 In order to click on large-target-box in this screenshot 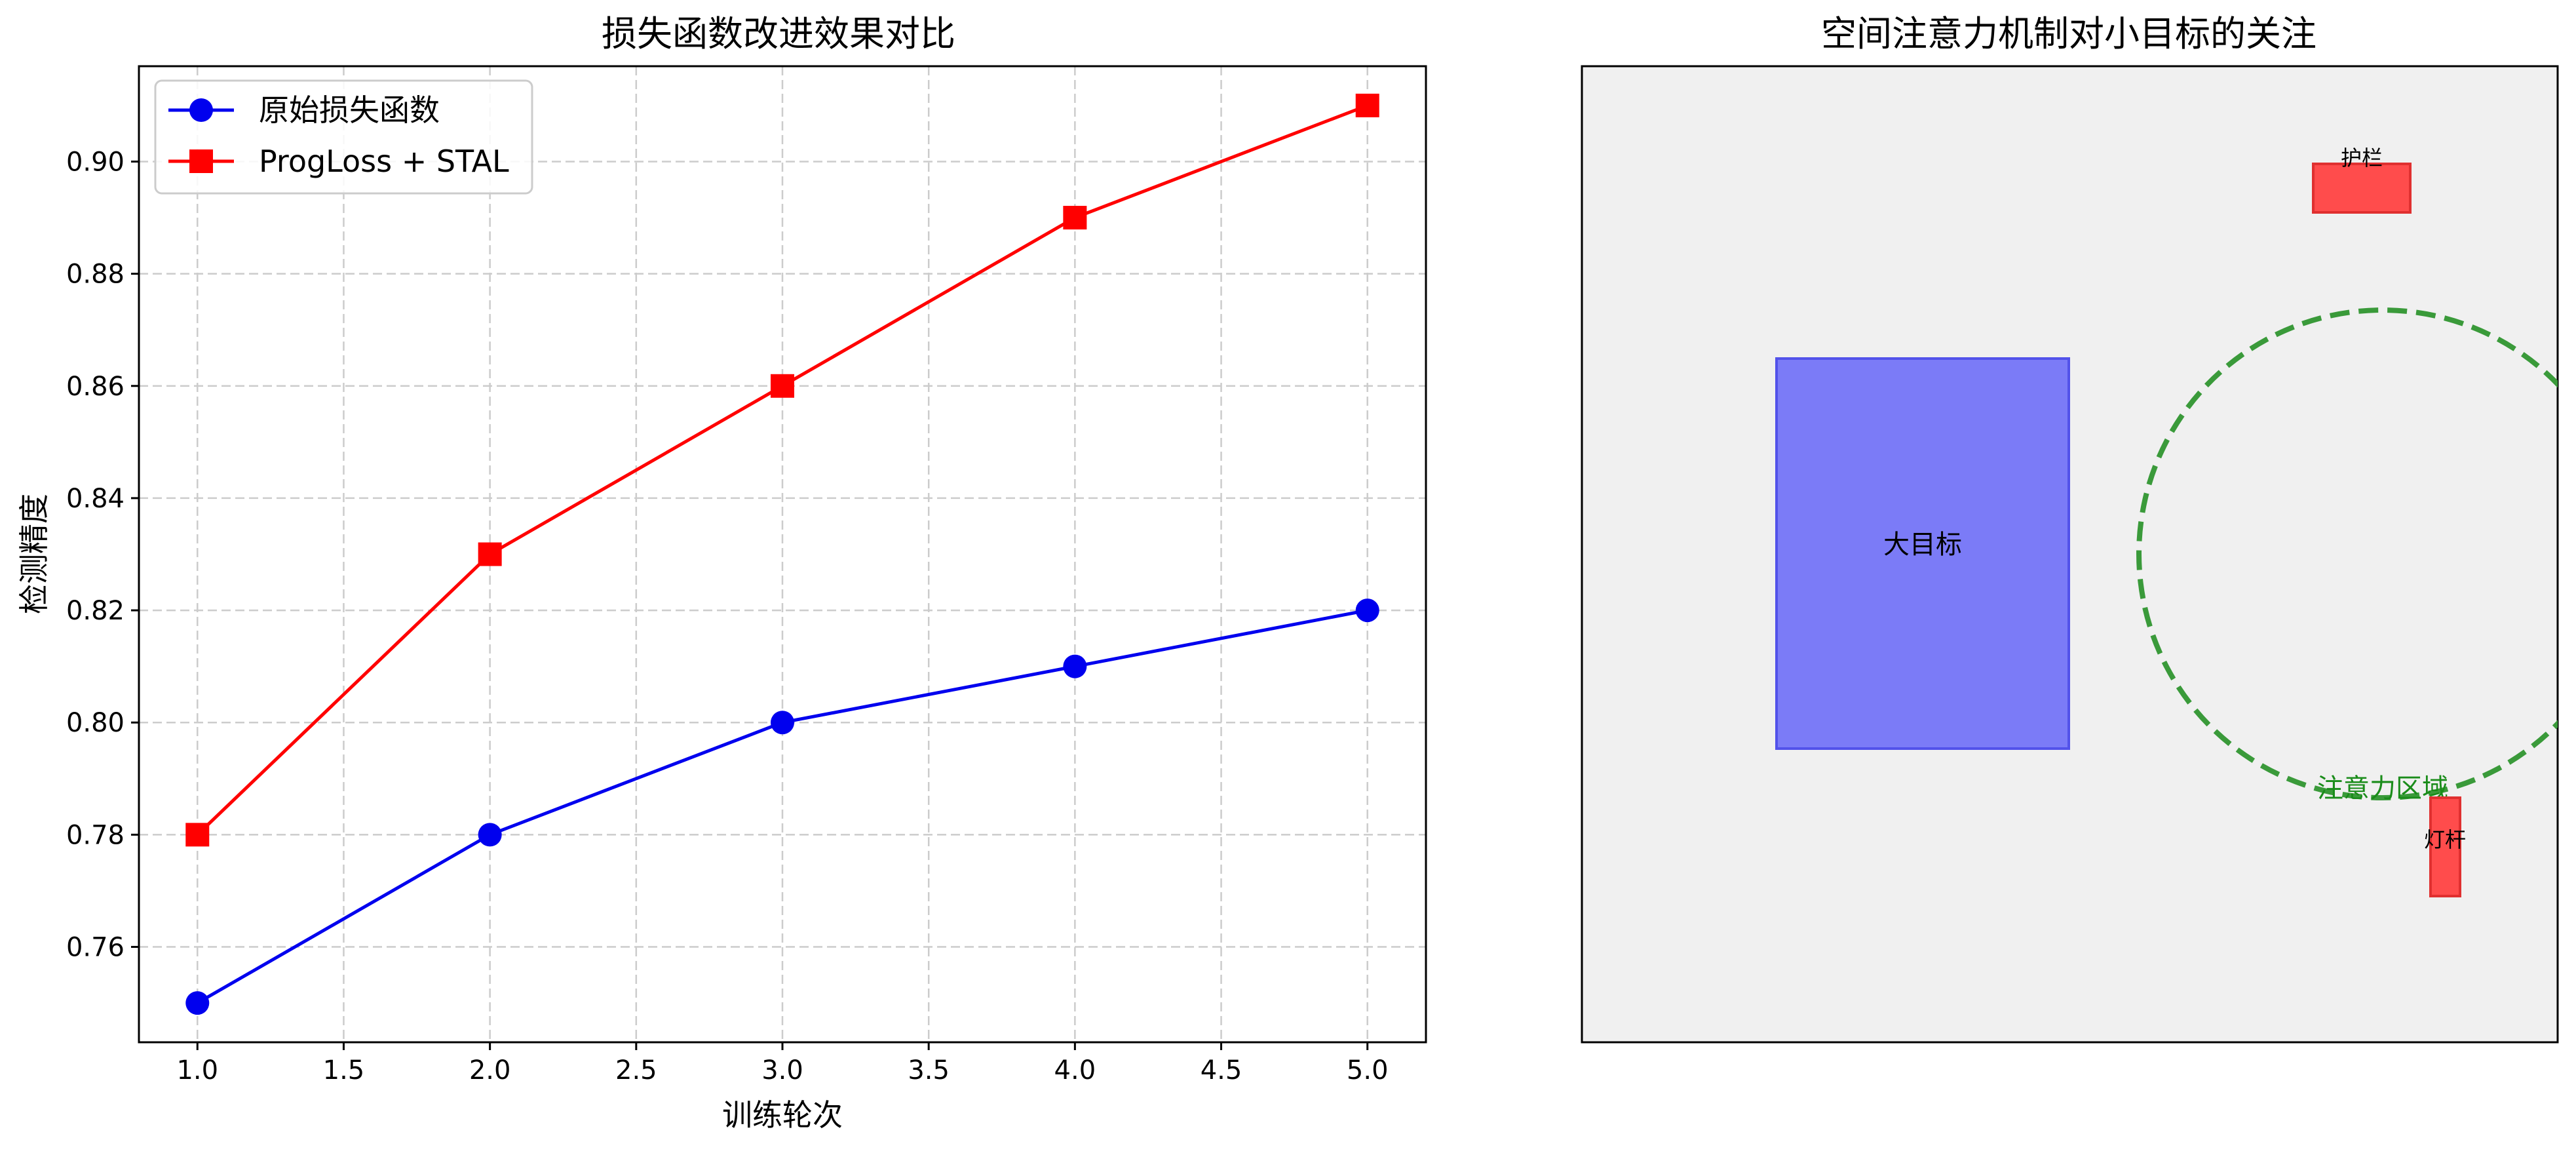, I will do `click(1922, 553)`.